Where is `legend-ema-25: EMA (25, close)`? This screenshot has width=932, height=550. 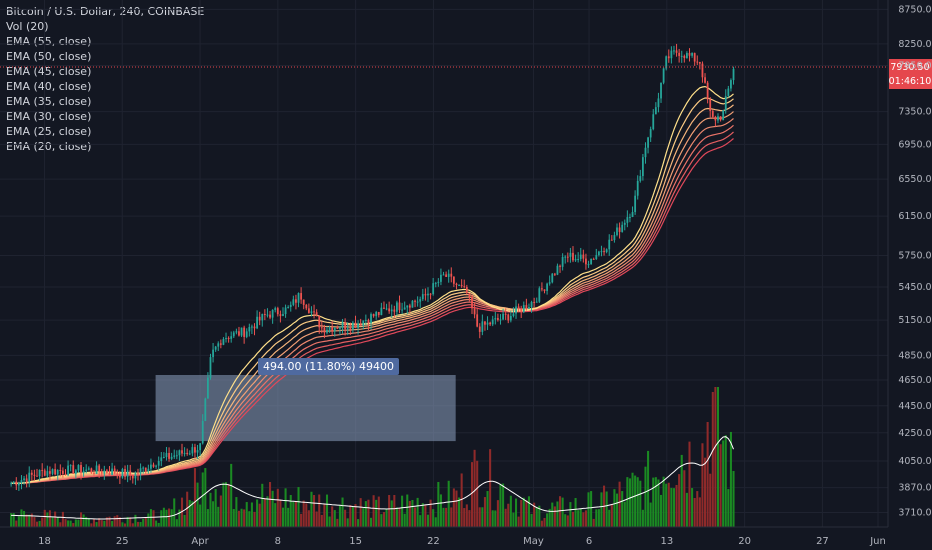
legend-ema-25: EMA (25, close) is located at coordinates (49, 131).